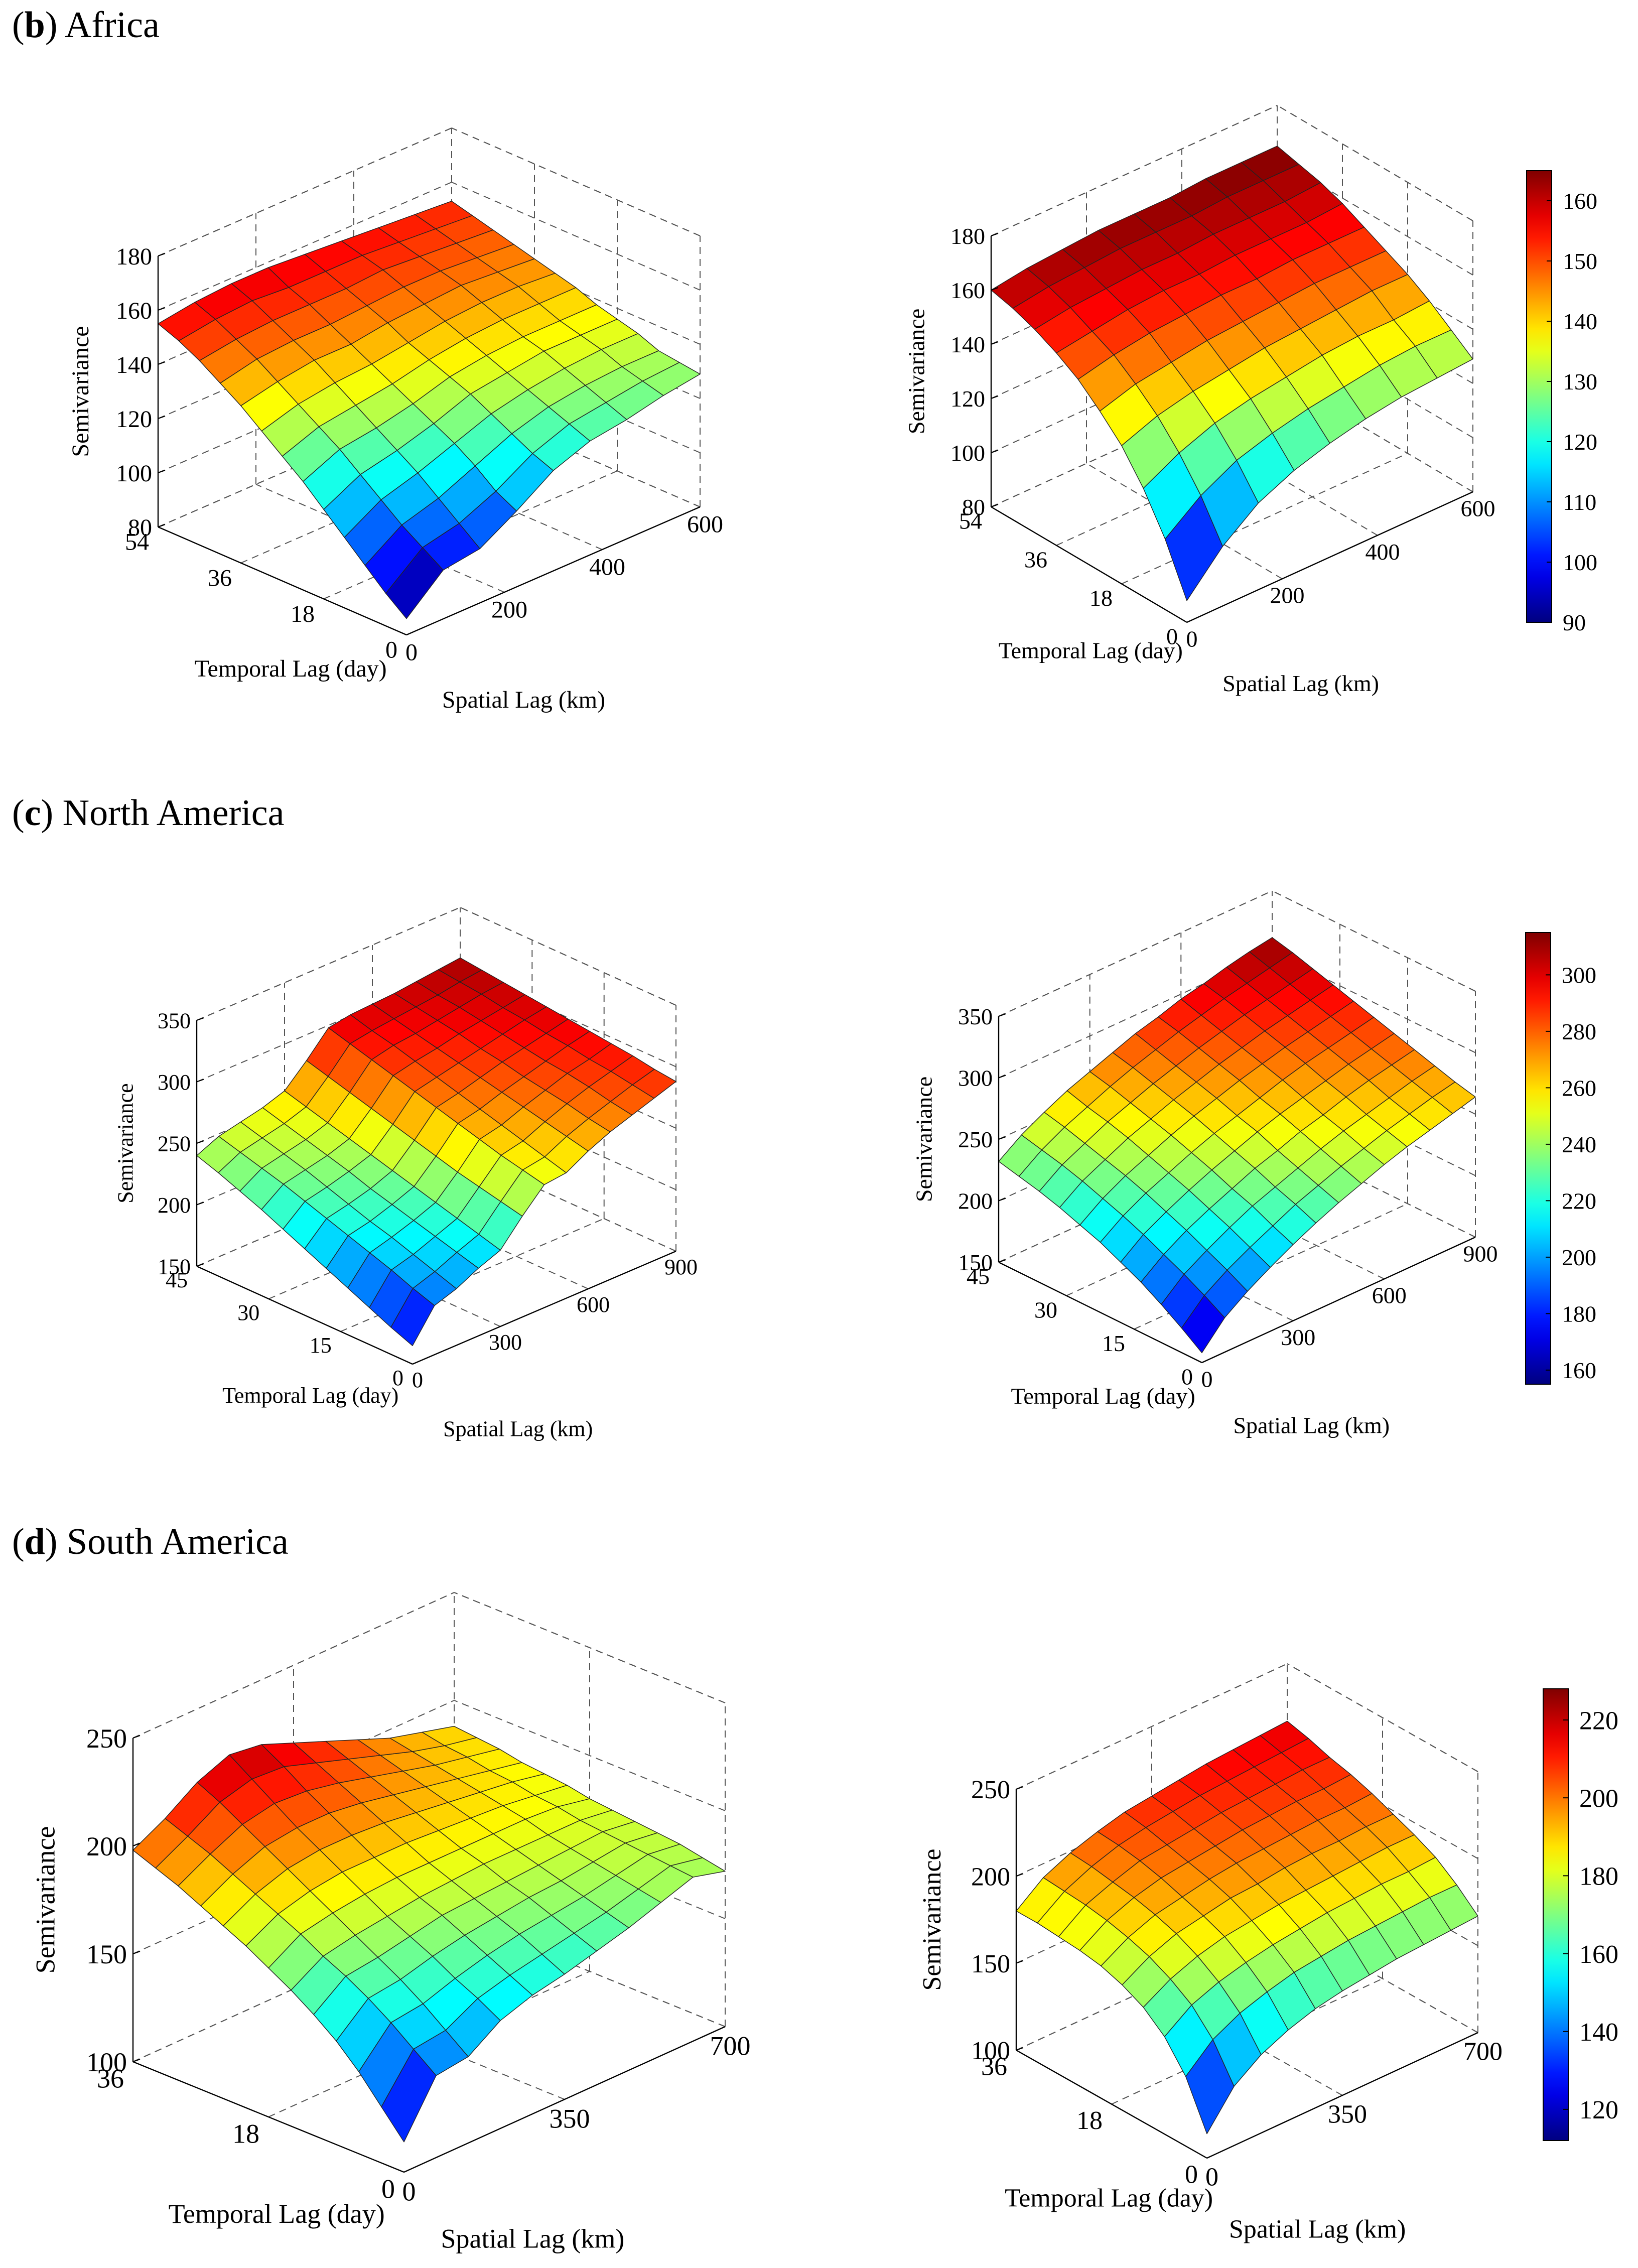  Describe the element at coordinates (1579, 1314) in the screenshot. I see `colorbar-tick-label: 180` at that location.